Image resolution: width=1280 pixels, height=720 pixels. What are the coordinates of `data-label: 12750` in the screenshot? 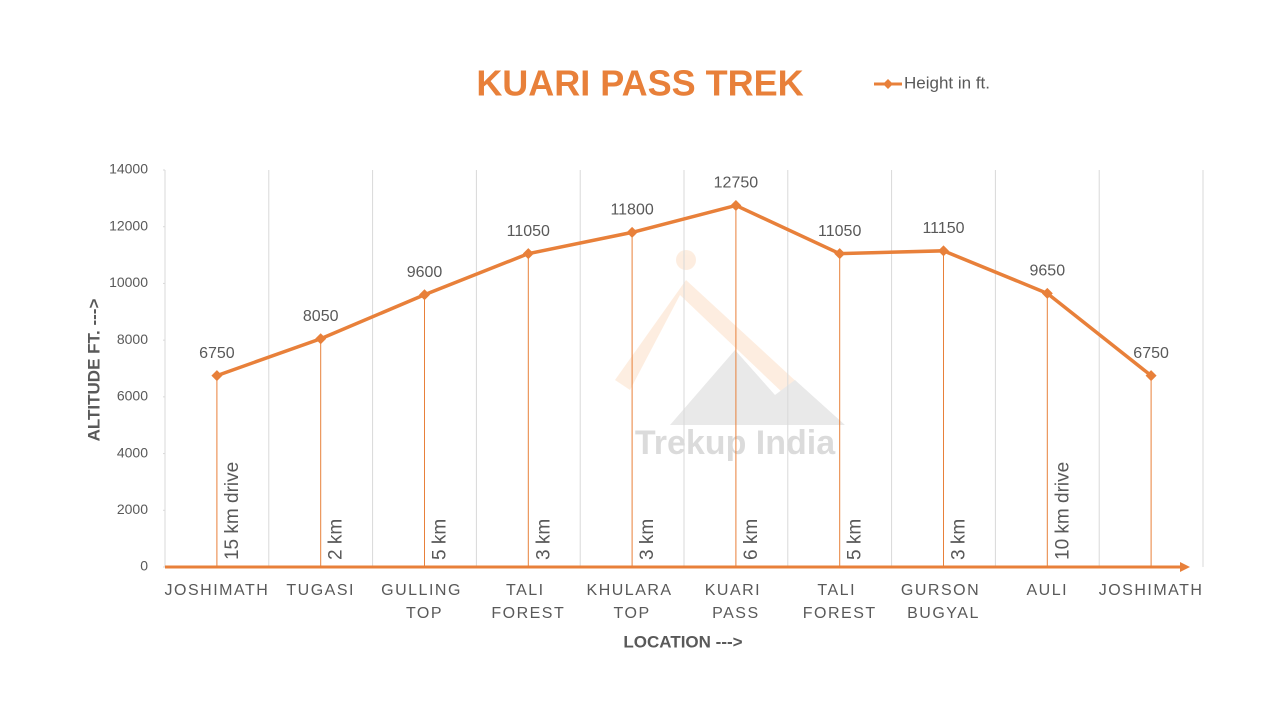 It's located at (736, 183).